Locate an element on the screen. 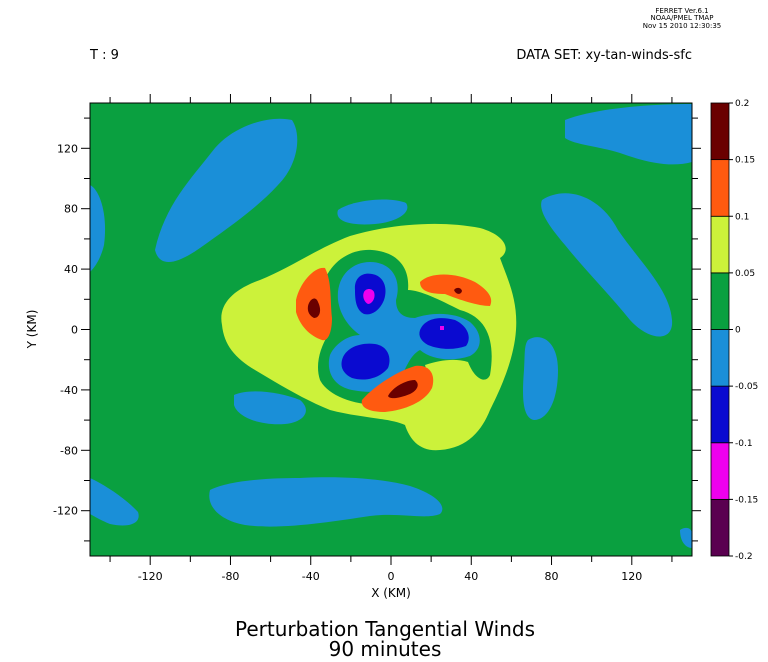  y-tick-label: 40 is located at coordinates (71, 269).